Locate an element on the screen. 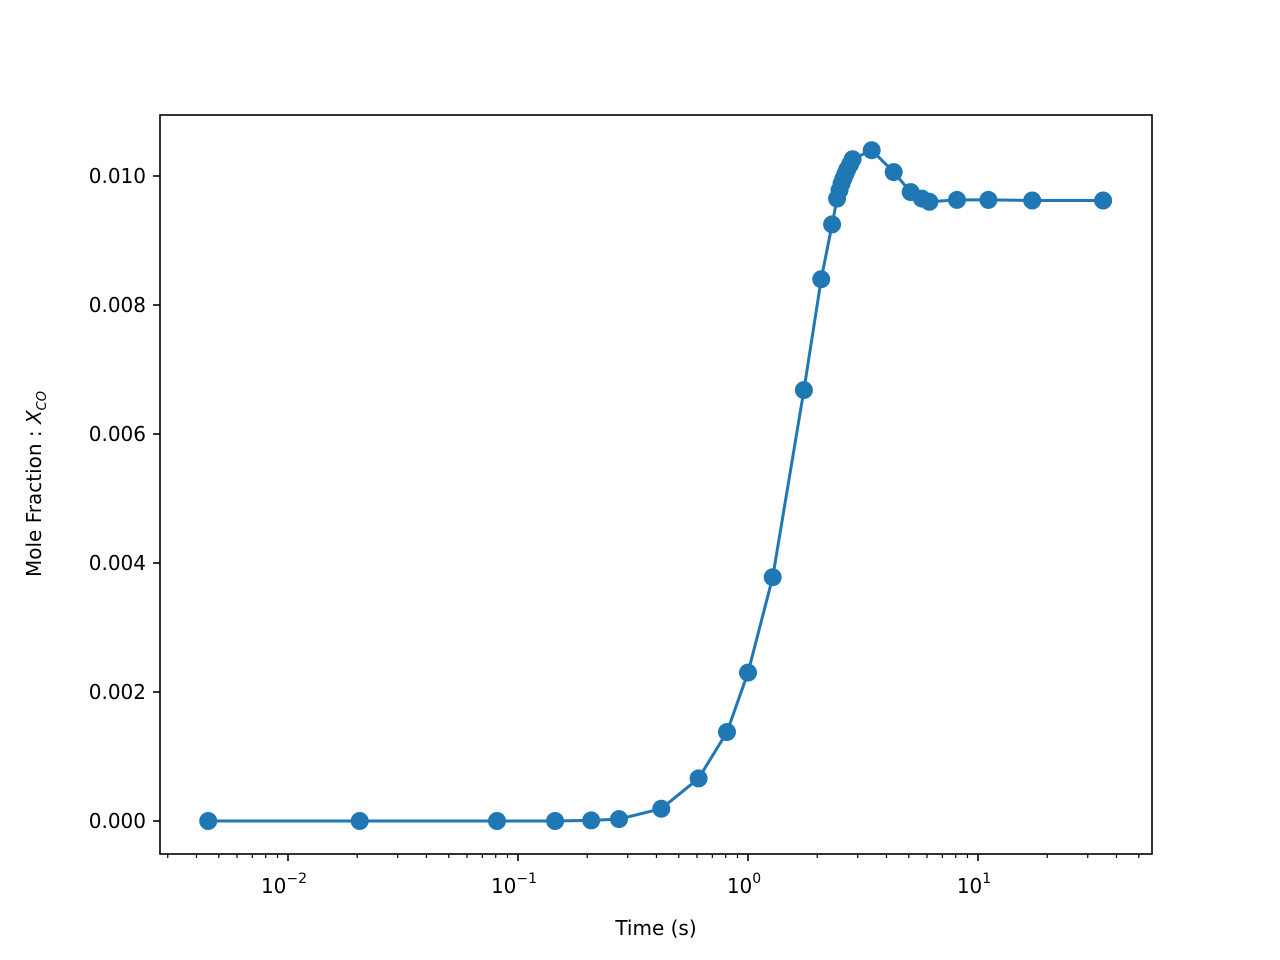  y-tick-label: 0.010 is located at coordinates (117, 176).